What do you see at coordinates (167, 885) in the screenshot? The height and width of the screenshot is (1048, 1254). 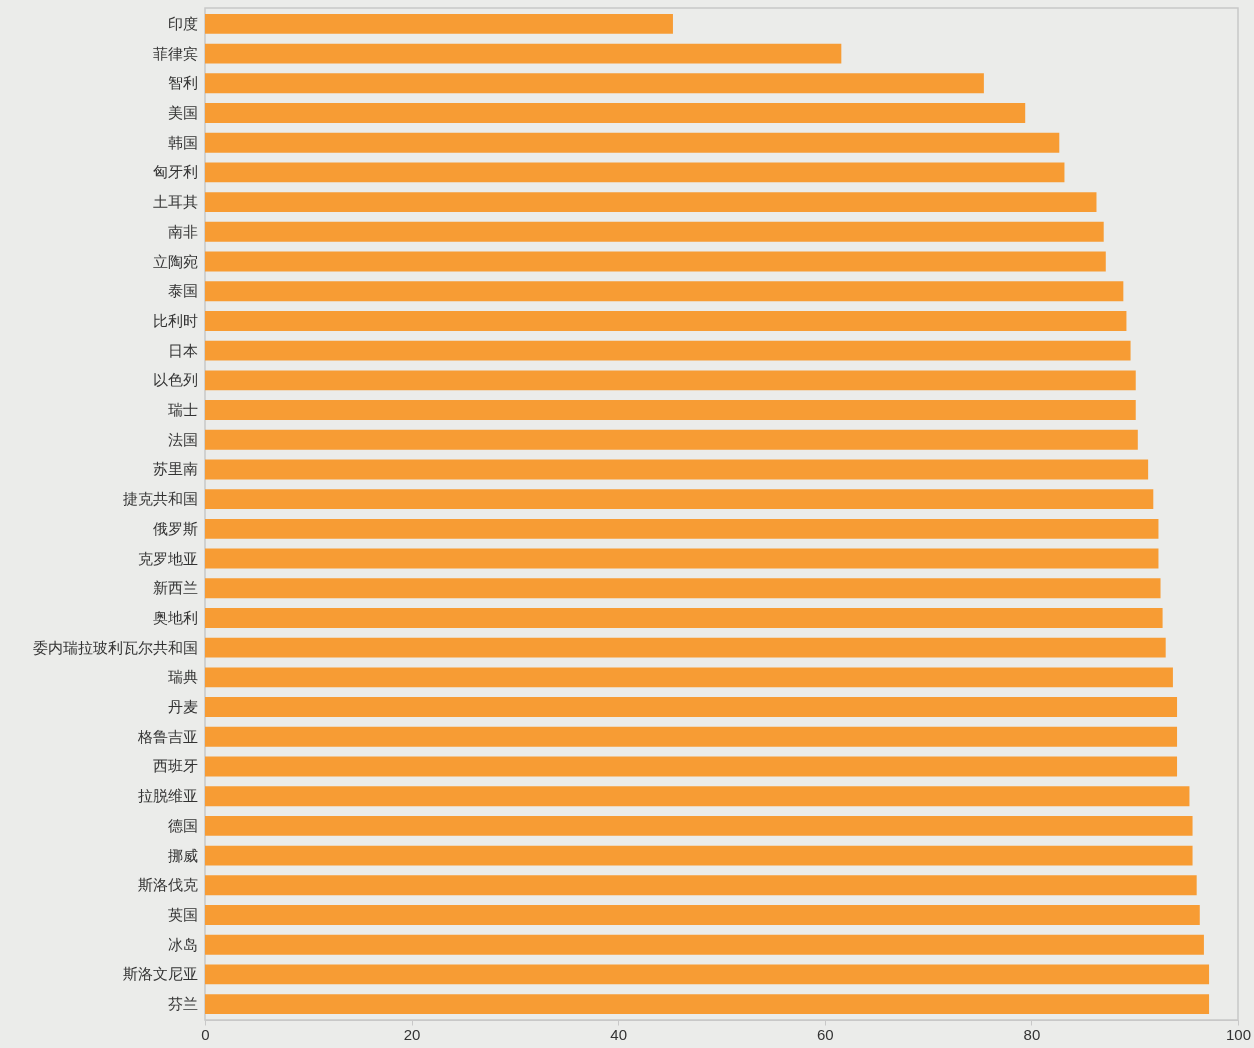 I see `y-tick-label: 斯洛伐克` at bounding box center [167, 885].